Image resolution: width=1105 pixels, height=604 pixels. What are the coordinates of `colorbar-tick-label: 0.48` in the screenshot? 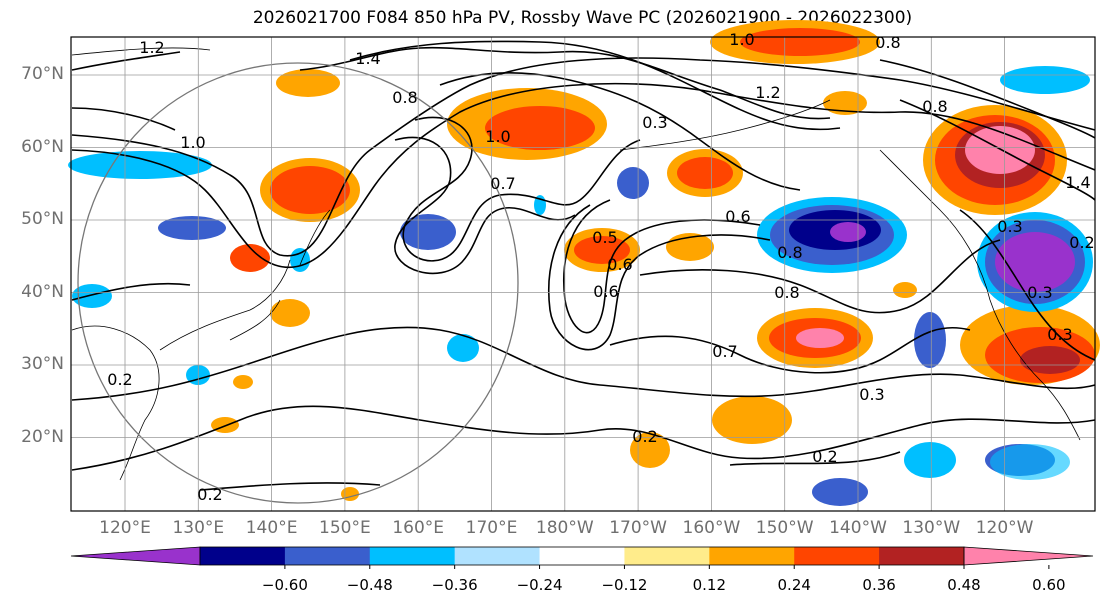 It's located at (964, 585).